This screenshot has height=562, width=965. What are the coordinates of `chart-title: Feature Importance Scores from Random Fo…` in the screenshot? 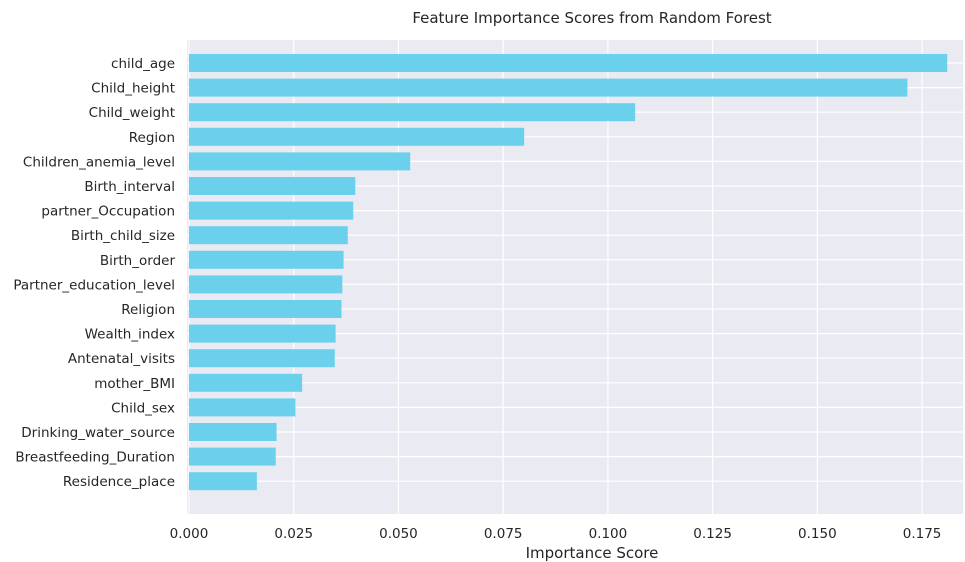 It's located at (591, 18).